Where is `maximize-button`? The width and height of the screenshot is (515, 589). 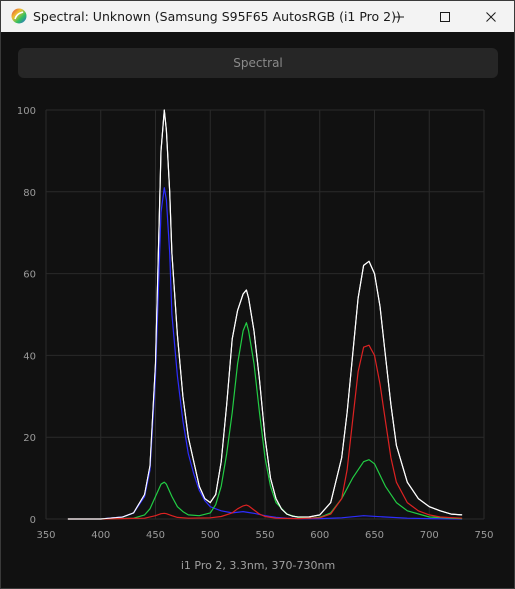 maximize-button is located at coordinates (445, 16).